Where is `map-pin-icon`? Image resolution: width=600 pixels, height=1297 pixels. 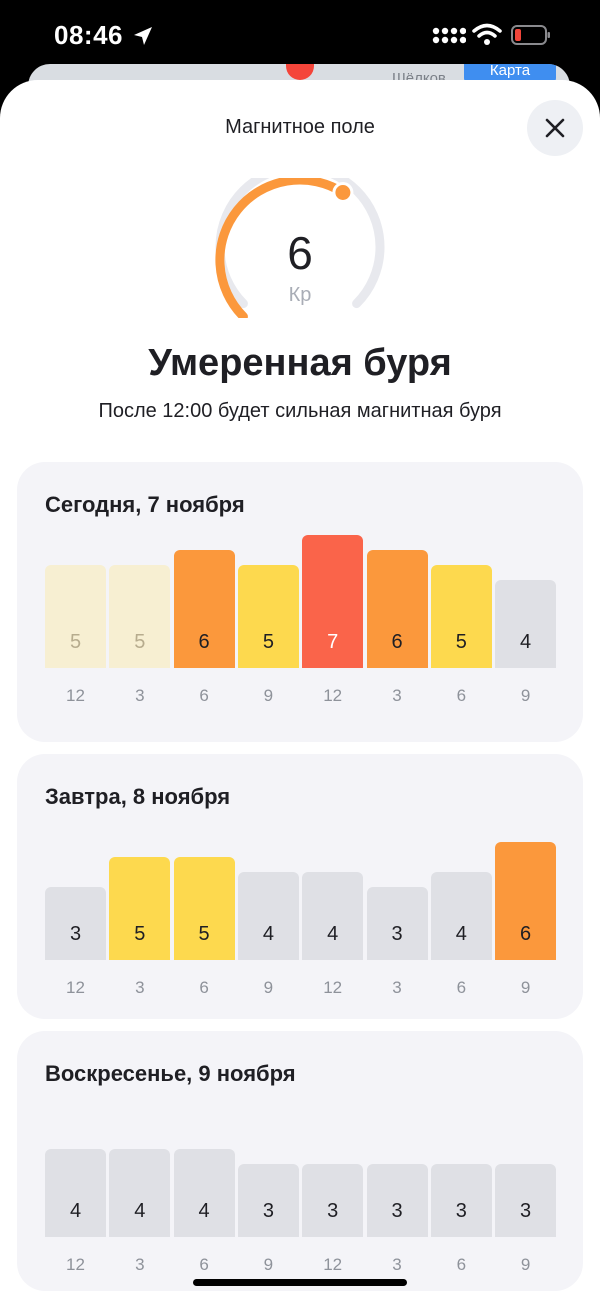 map-pin-icon is located at coordinates (300, 72).